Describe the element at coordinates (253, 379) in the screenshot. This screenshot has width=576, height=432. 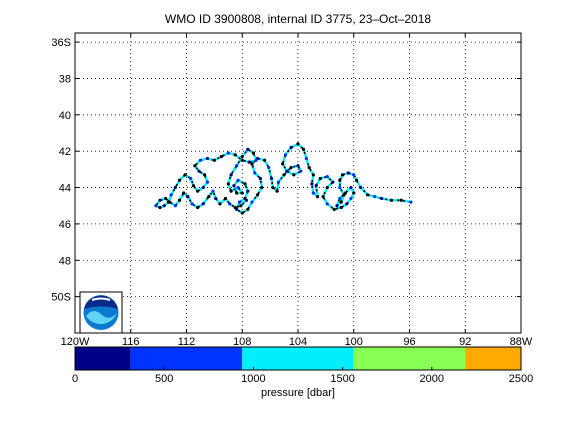
I see `colorbar-tick-label: 1000` at that location.